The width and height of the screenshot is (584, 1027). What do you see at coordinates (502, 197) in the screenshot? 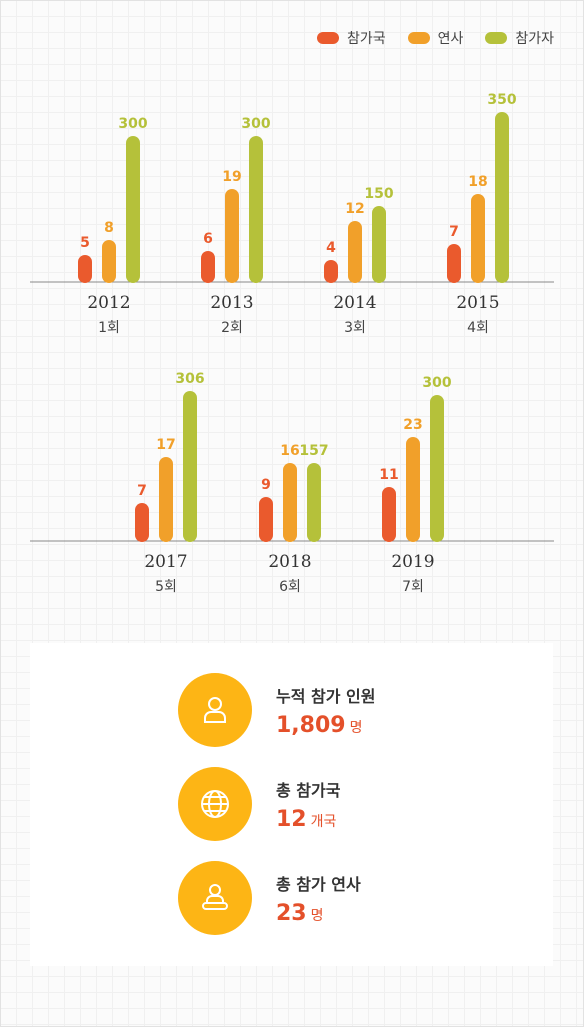
I see `bar-participants-2015` at bounding box center [502, 197].